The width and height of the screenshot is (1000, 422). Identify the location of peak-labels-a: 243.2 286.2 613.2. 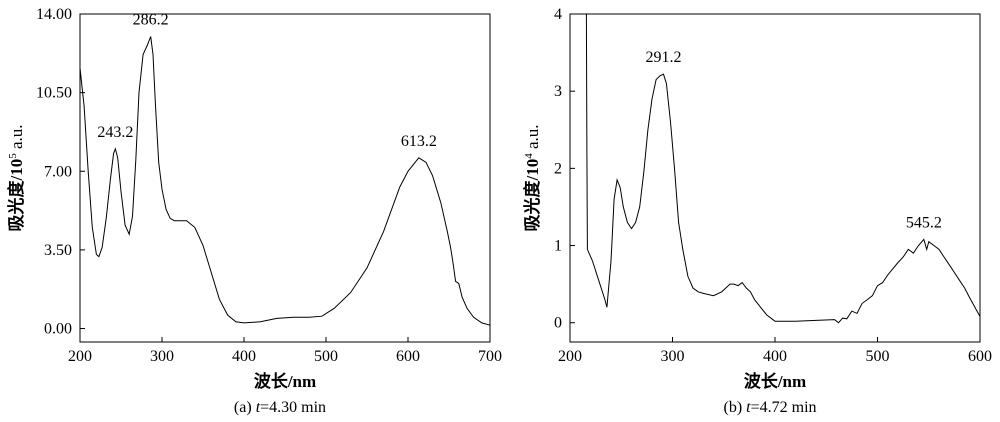
(266, 80).